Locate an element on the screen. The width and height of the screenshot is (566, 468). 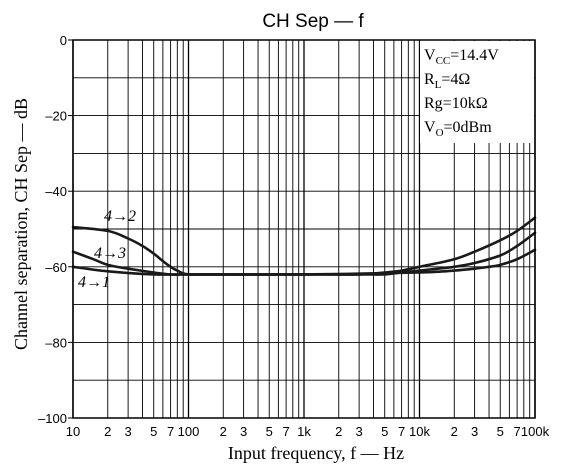
y-tick-label: –40 is located at coordinates (56, 191).